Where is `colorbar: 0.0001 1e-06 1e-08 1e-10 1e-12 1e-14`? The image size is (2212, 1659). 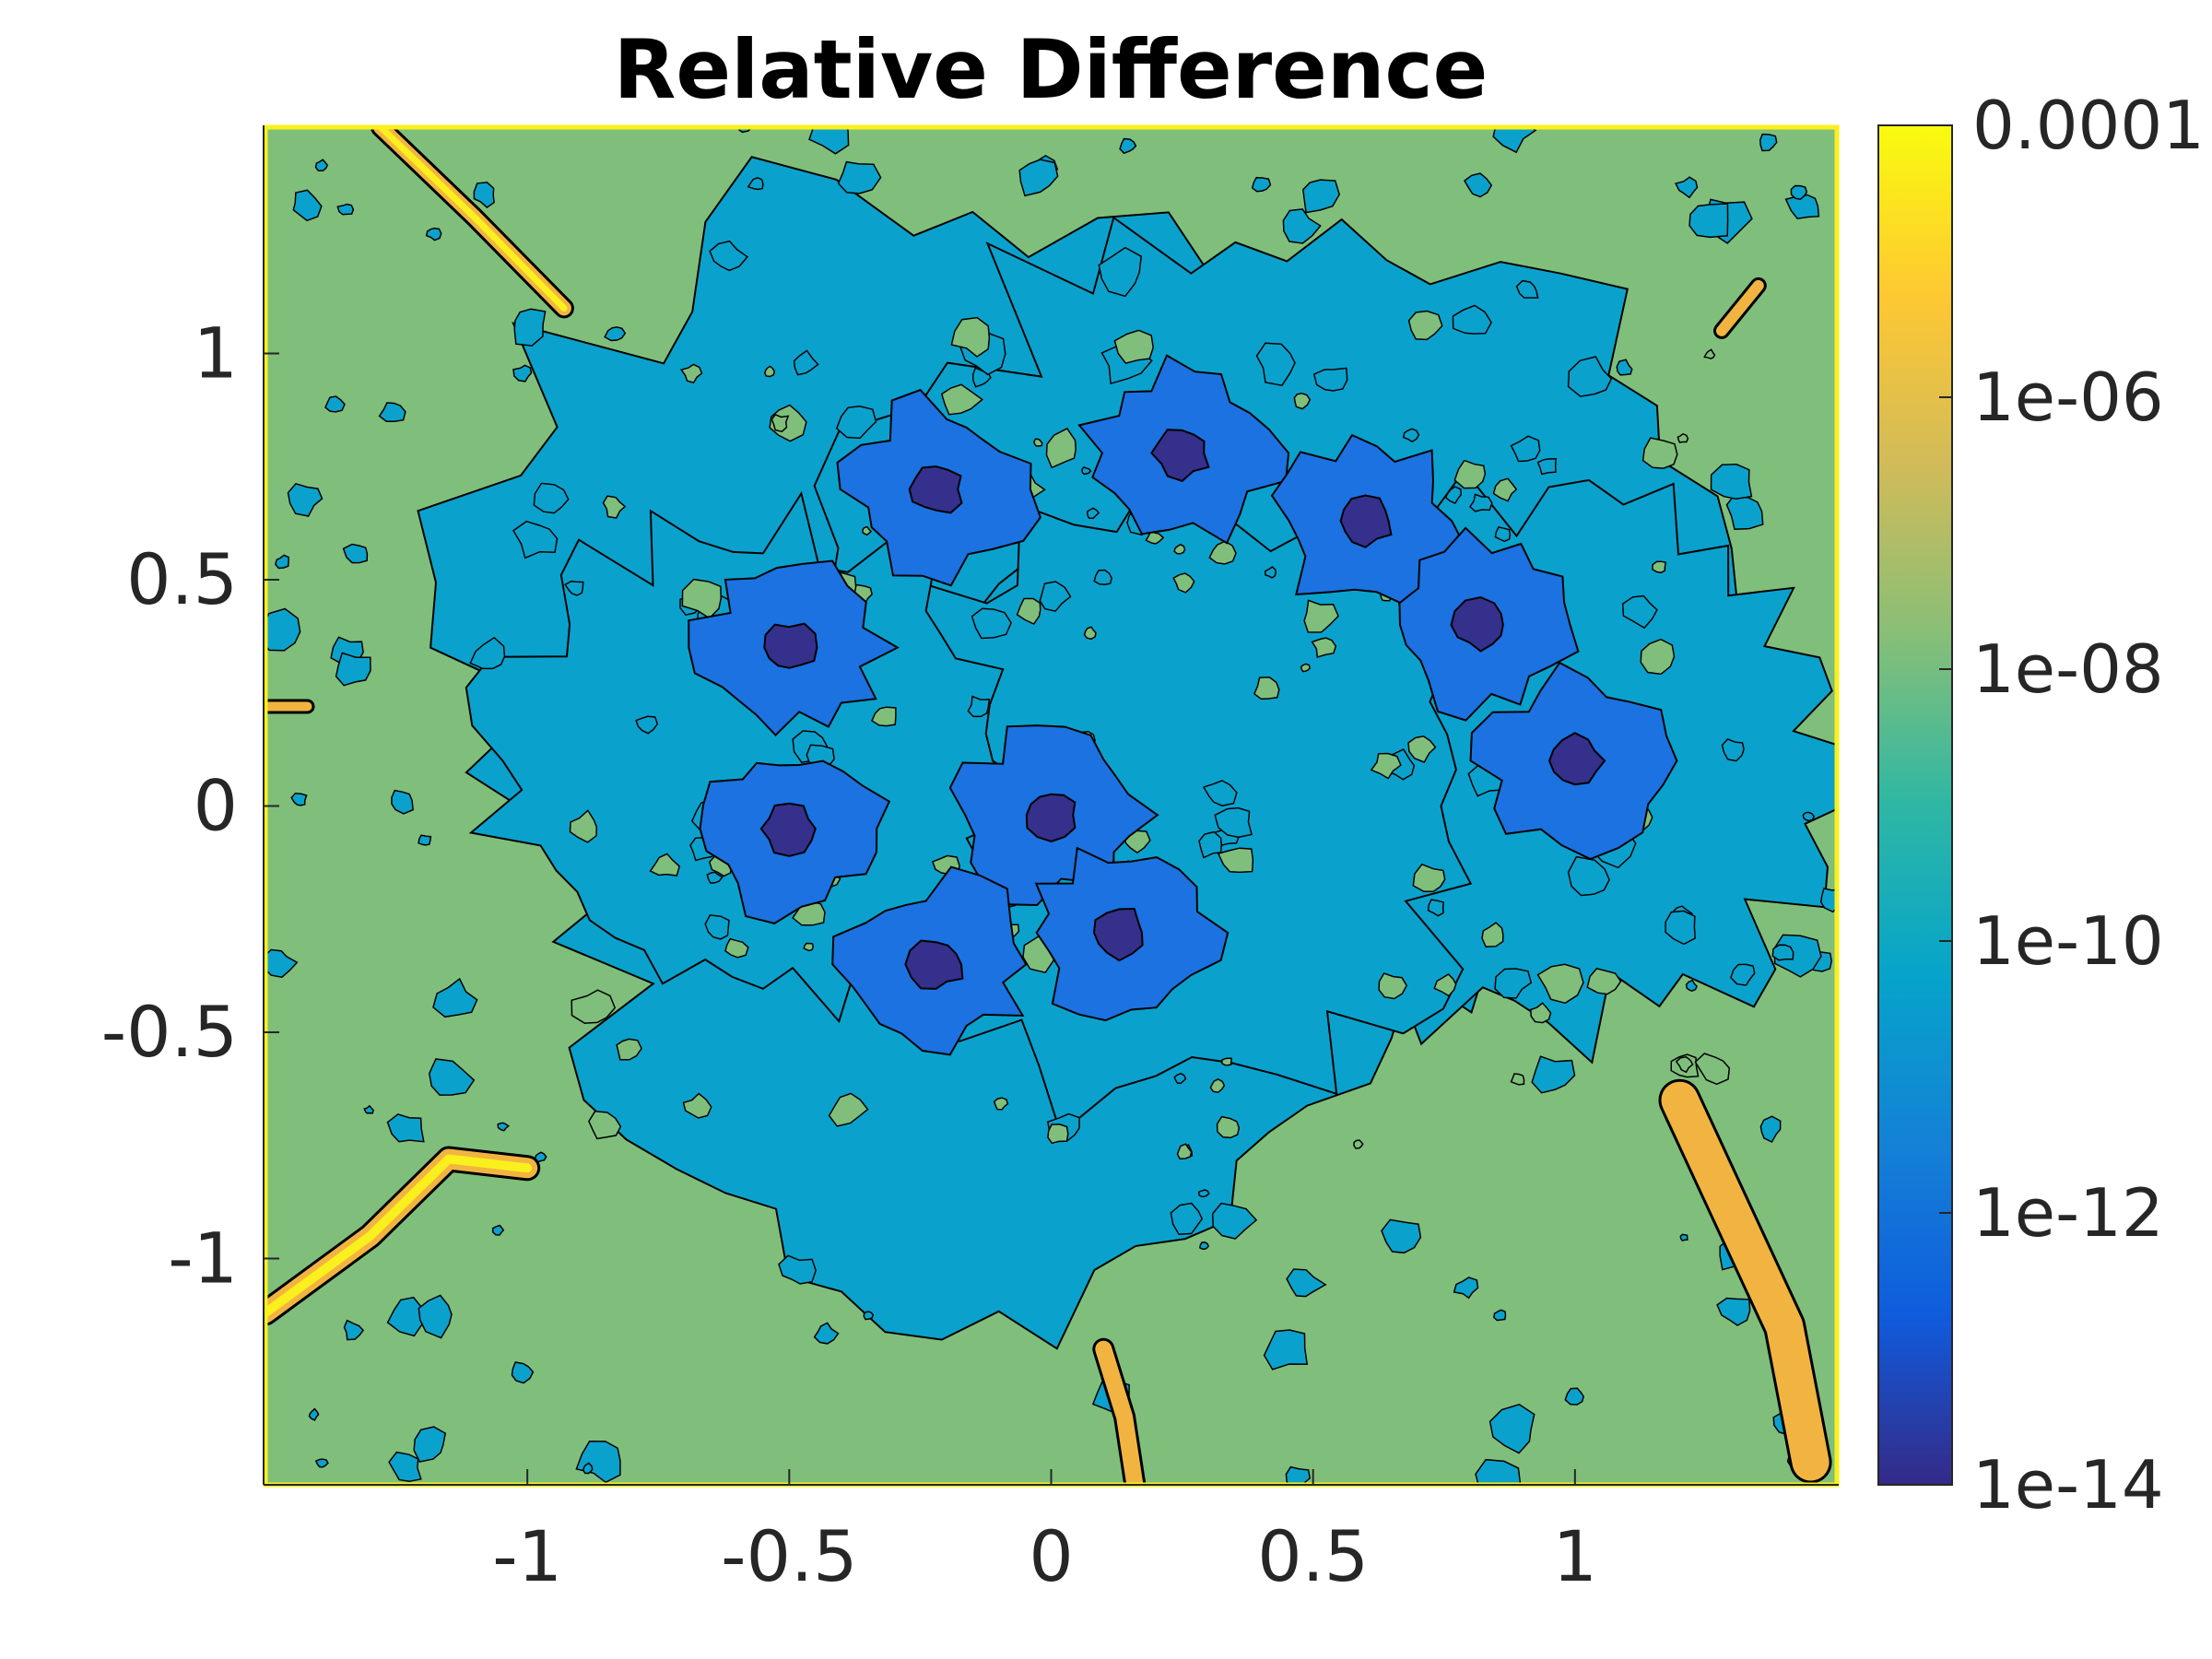
colorbar: 0.0001 1e-06 1e-08 1e-10 1e-12 1e-14 is located at coordinates (2041, 805).